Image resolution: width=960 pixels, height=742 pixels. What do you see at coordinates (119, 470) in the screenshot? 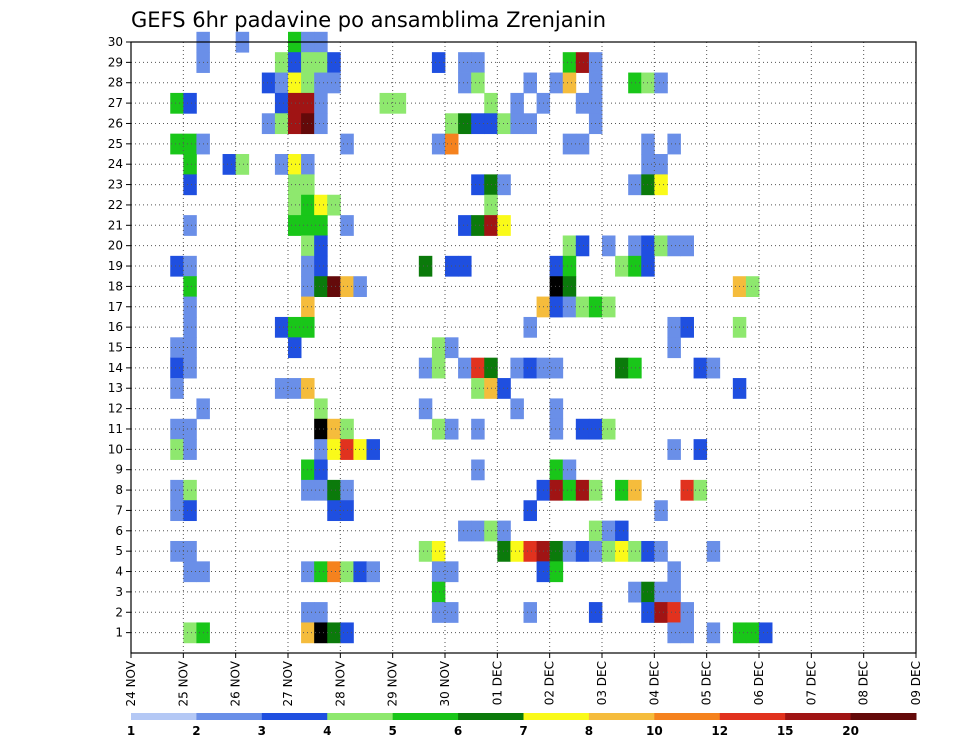
I see `y-tick-label: 9` at bounding box center [119, 470].